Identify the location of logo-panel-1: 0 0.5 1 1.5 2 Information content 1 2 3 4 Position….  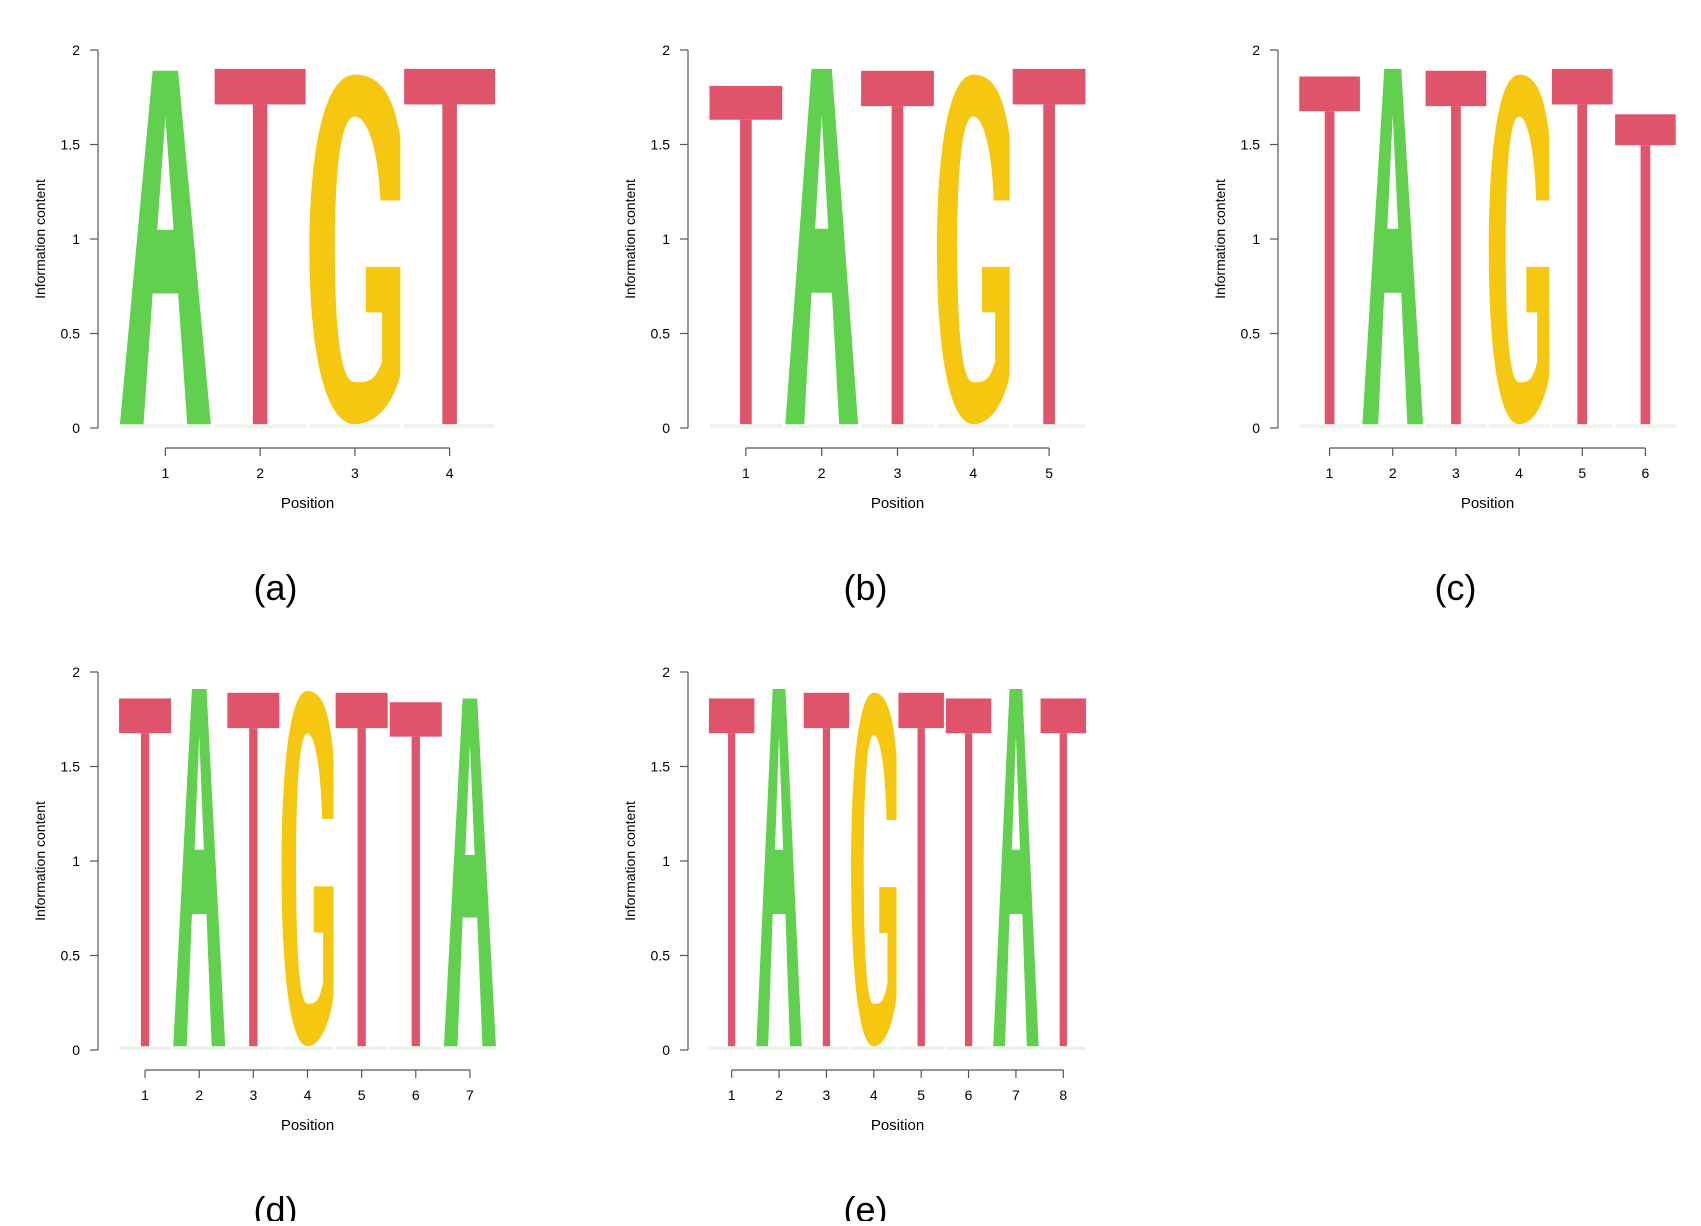
(264, 325).